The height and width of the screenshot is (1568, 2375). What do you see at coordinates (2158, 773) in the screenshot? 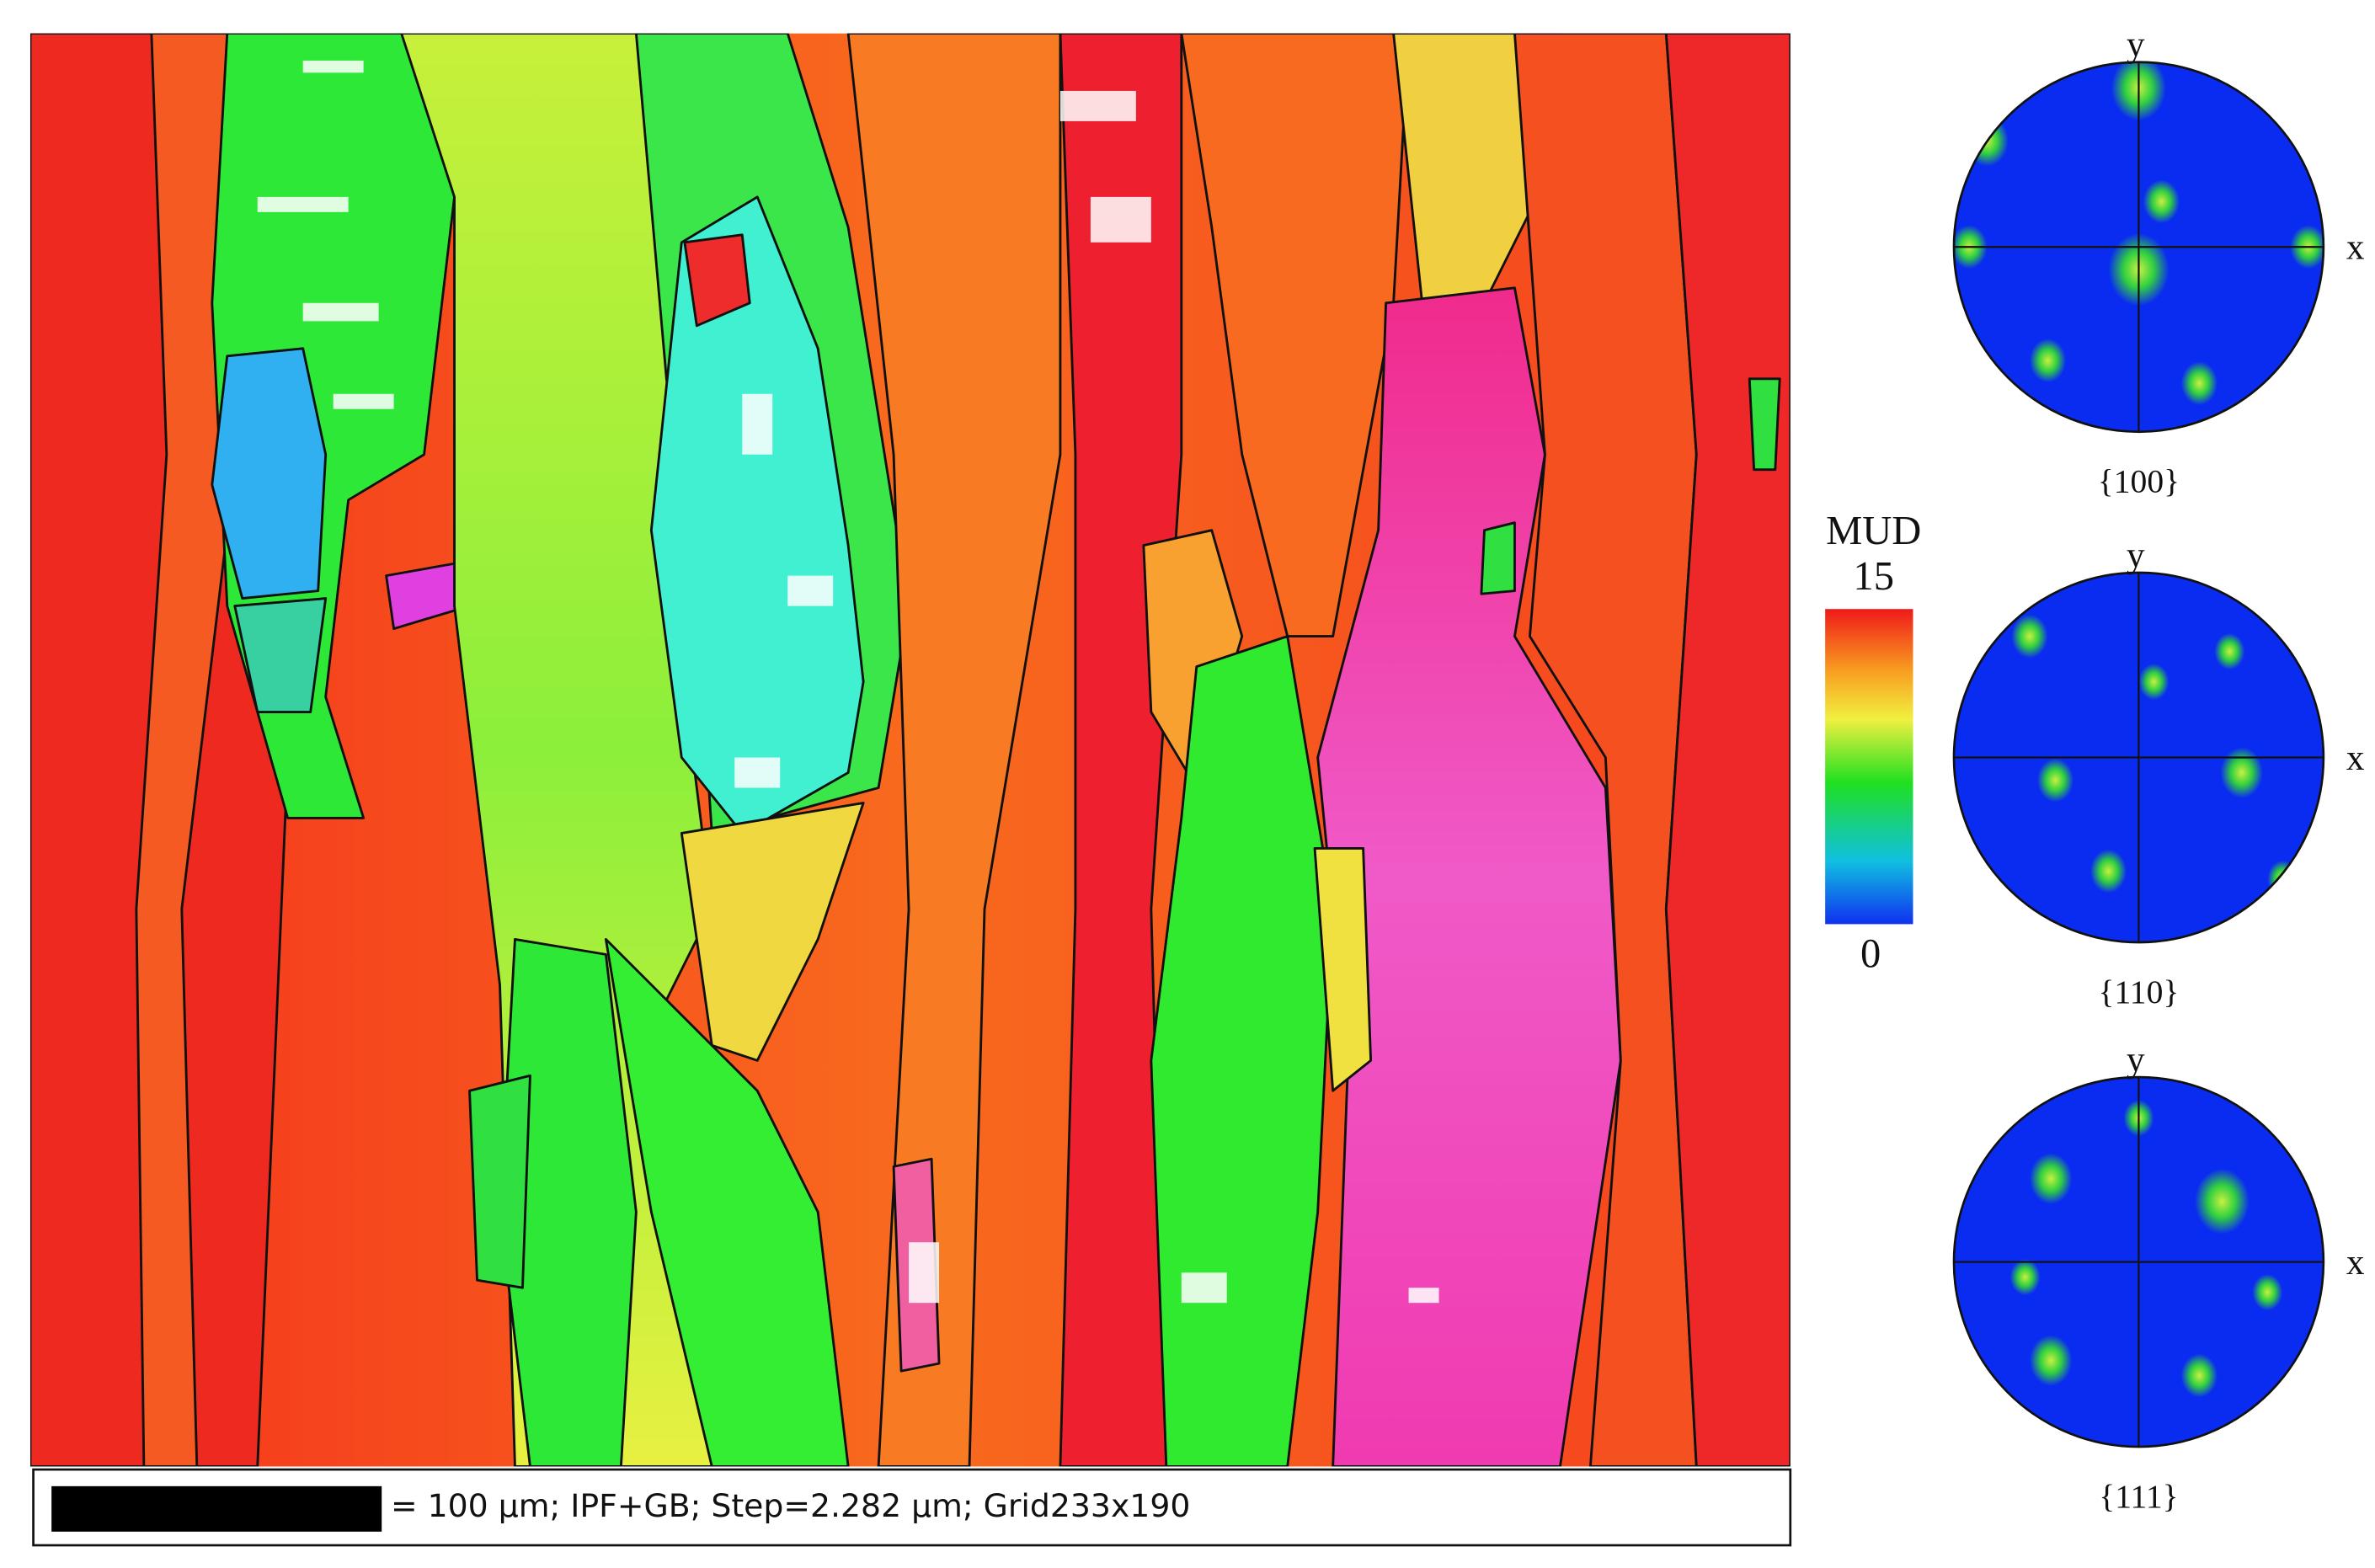
I see `pole-figure: y x {110}` at bounding box center [2158, 773].